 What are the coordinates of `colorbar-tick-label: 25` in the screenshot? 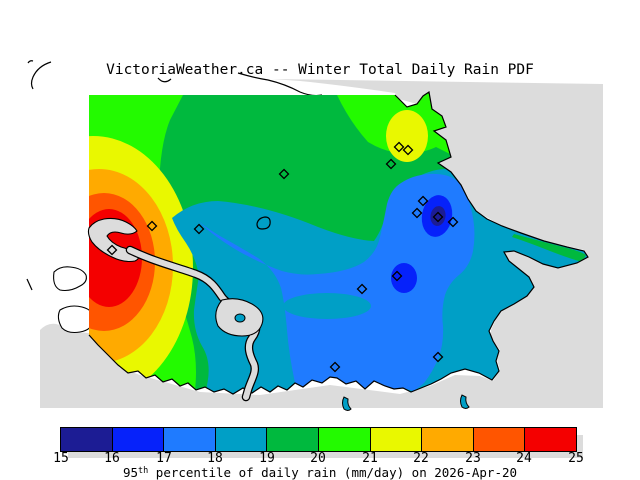 It's located at (576, 458).